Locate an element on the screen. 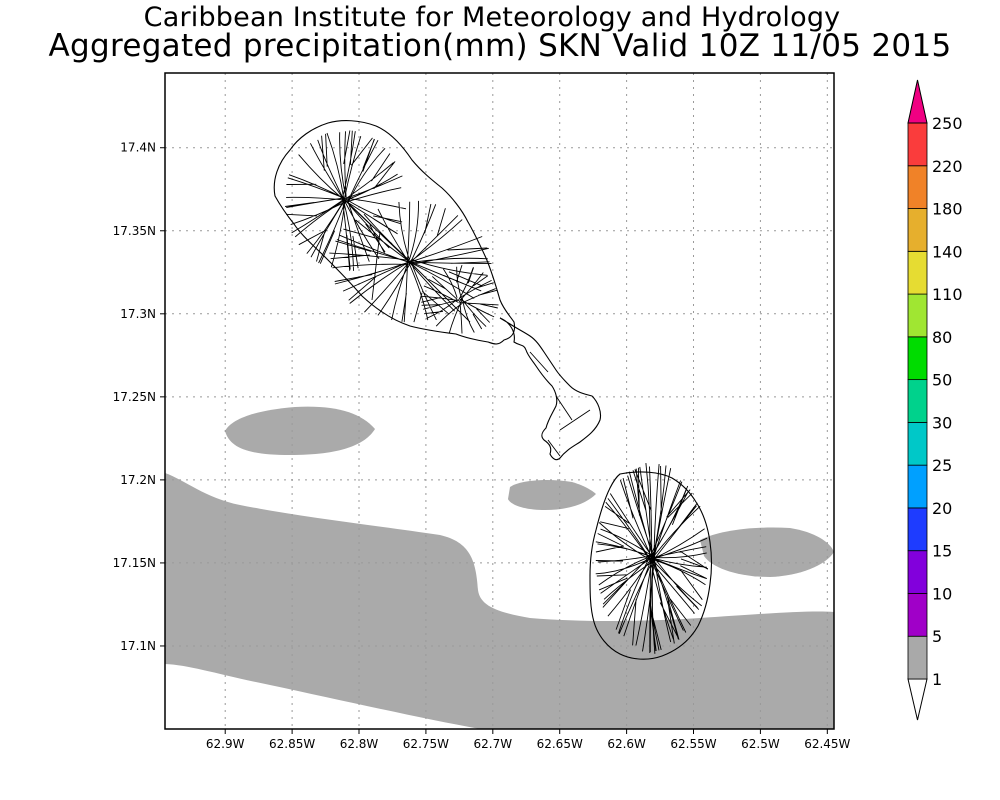 This screenshot has width=1000, height=800. colorbar-label: 180 is located at coordinates (947, 209).